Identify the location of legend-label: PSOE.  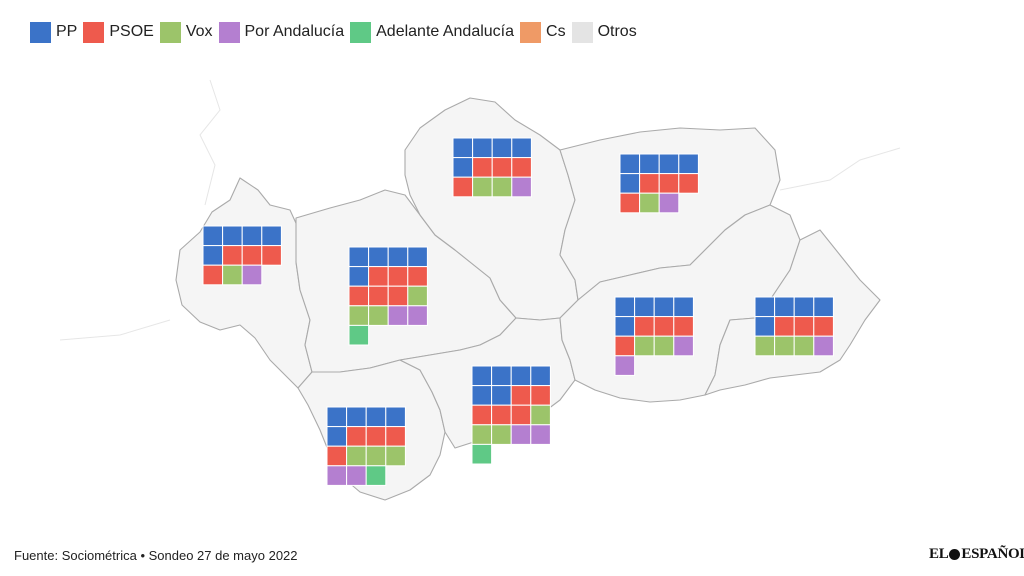
(131, 31).